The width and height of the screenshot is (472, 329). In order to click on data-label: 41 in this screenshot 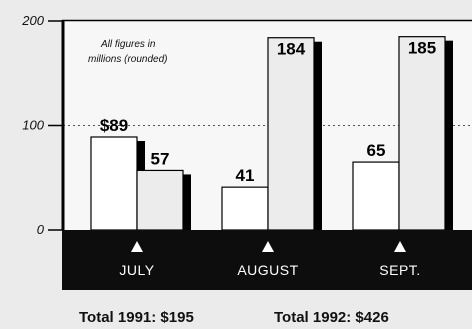, I will do `click(245, 175)`.